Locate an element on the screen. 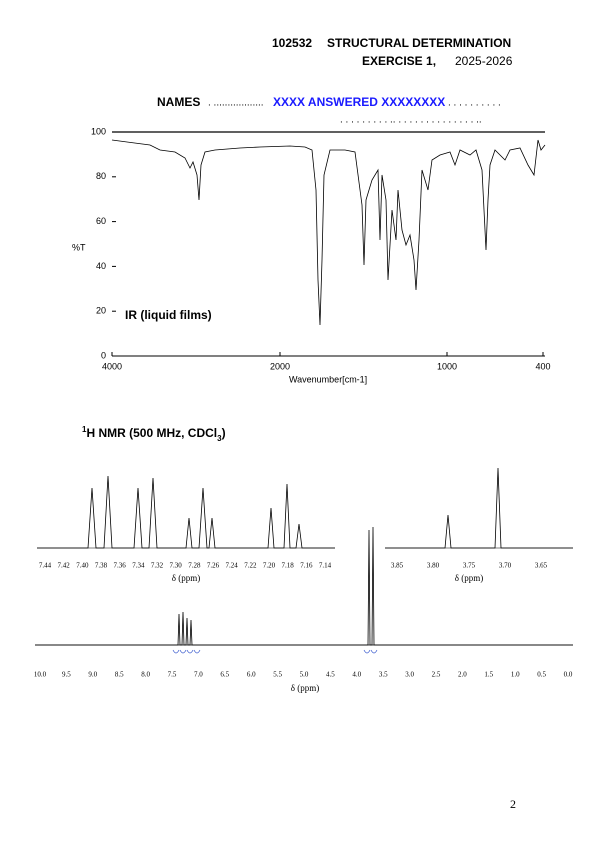  dots: . . . . . . . . . . is located at coordinates (474, 103).